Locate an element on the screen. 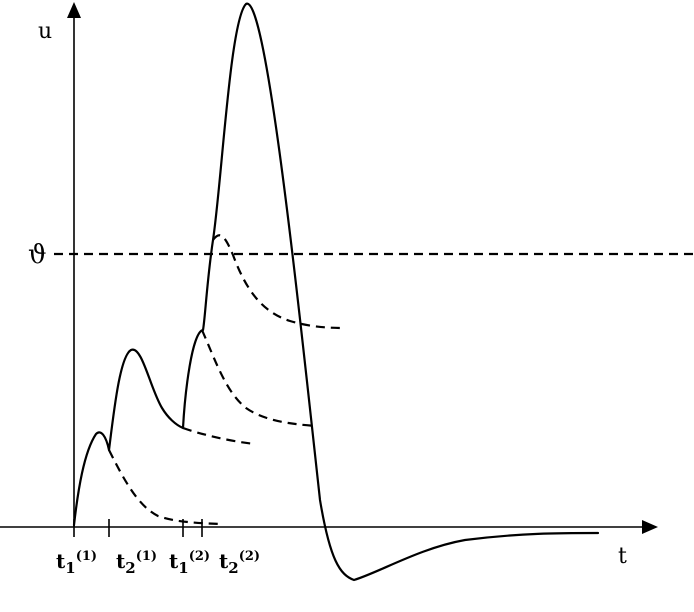 Image resolution: width=694 pixels, height=612 pixels. tick-label-t1-1: t1(1) is located at coordinates (76, 563).